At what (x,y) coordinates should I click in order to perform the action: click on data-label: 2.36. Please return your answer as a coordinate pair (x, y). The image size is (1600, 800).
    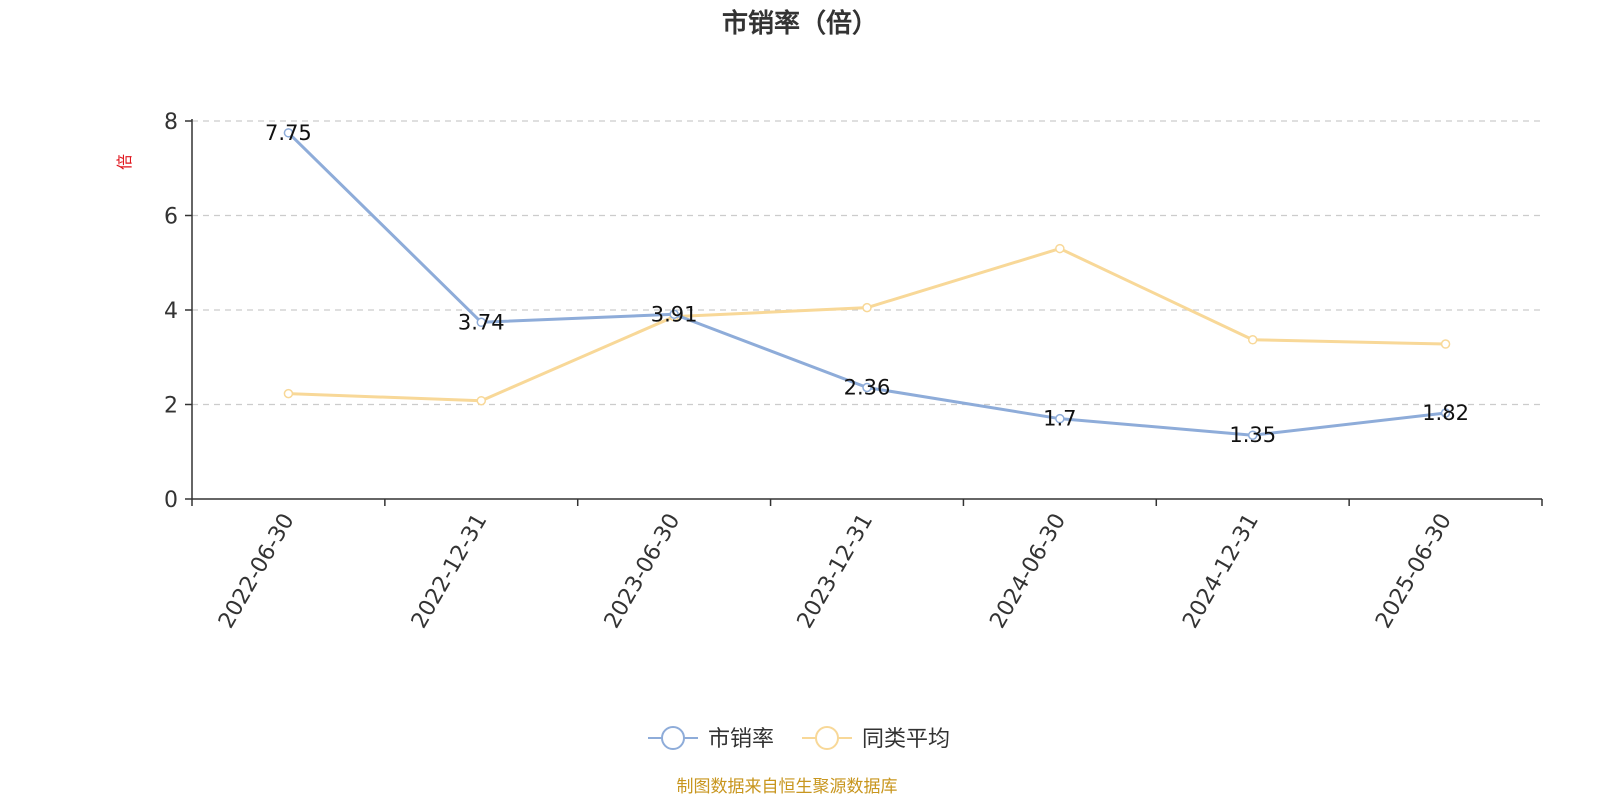
    Looking at the image, I should click on (867, 387).